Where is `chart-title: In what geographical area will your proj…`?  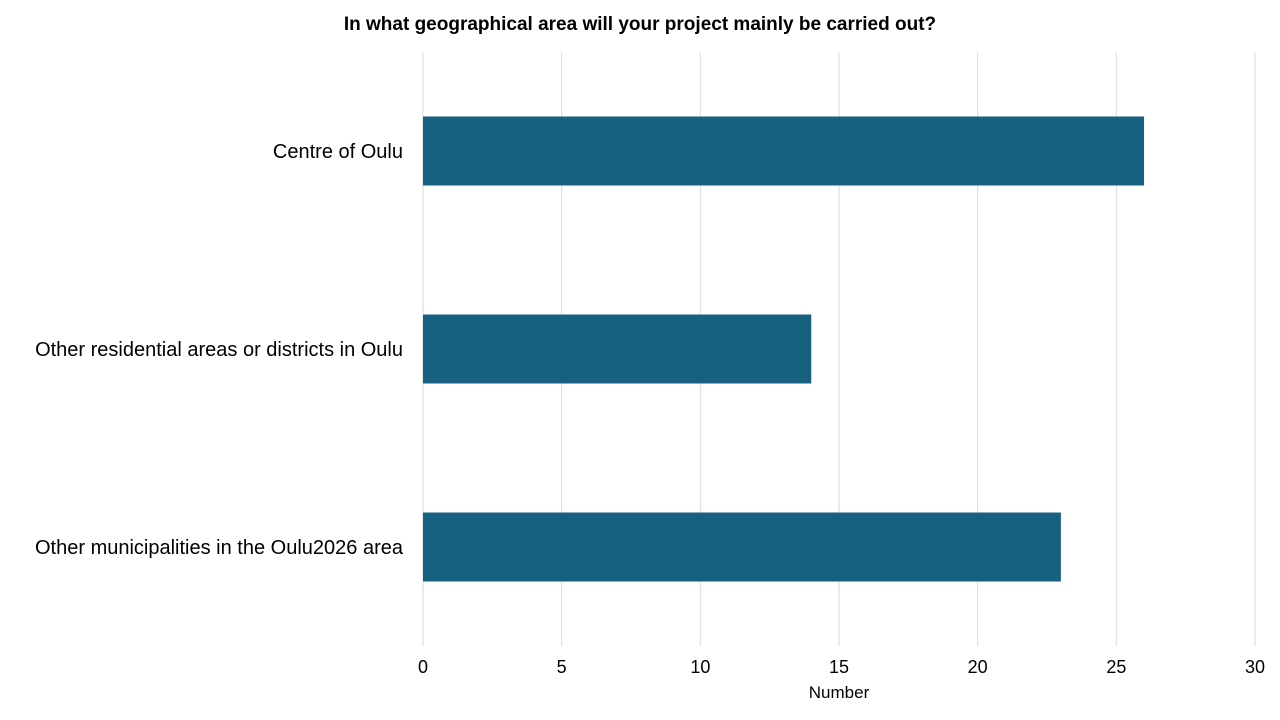
chart-title: In what geographical area will your proj… is located at coordinates (640, 24).